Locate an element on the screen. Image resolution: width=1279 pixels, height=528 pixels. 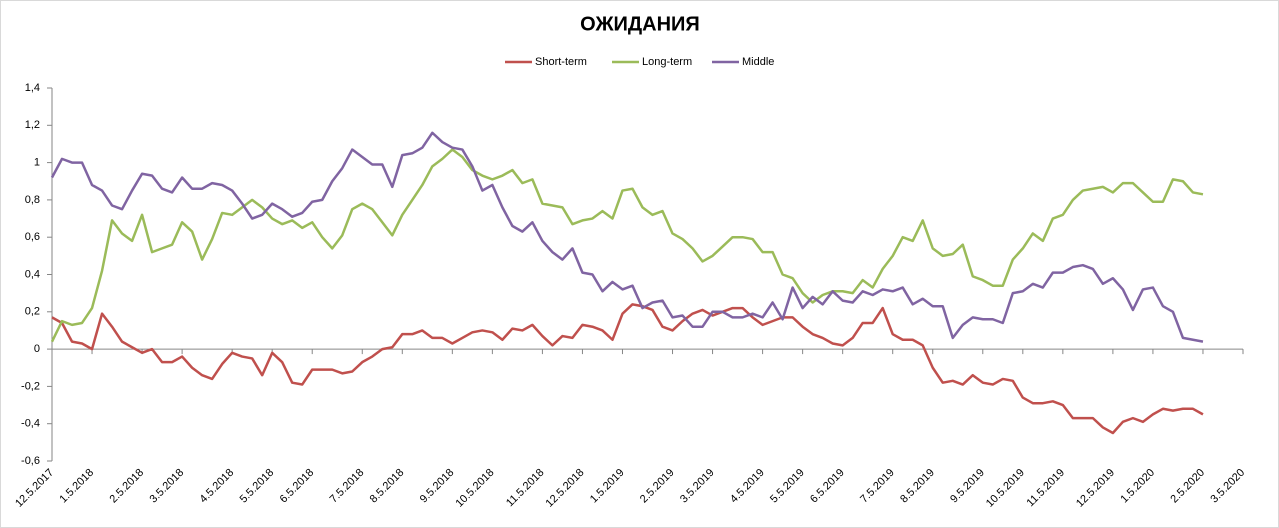
y-tick-label: 1 is located at coordinates (37, 163).